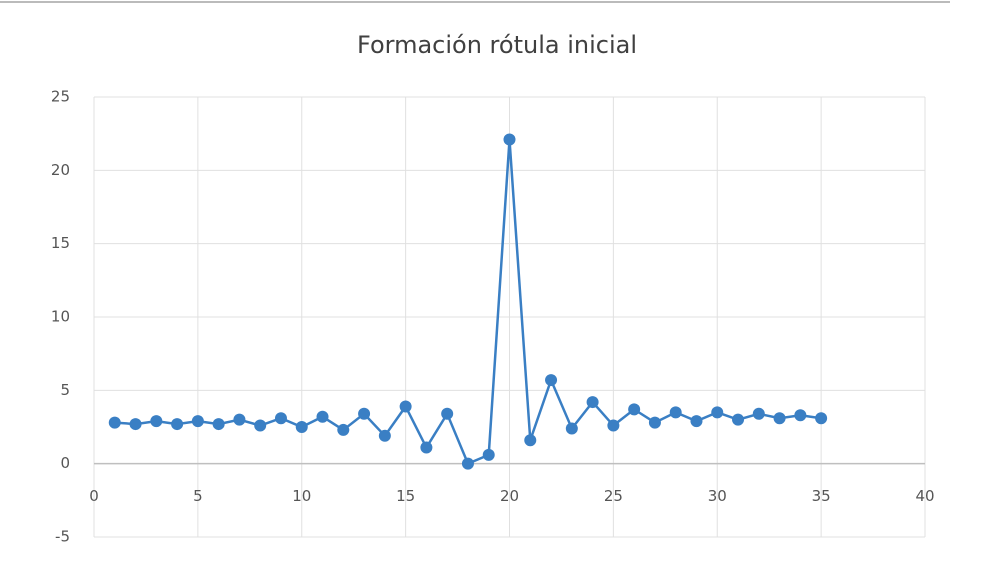 The image size is (1000, 568). I want to click on y-tick-label: 25, so click(60, 97).